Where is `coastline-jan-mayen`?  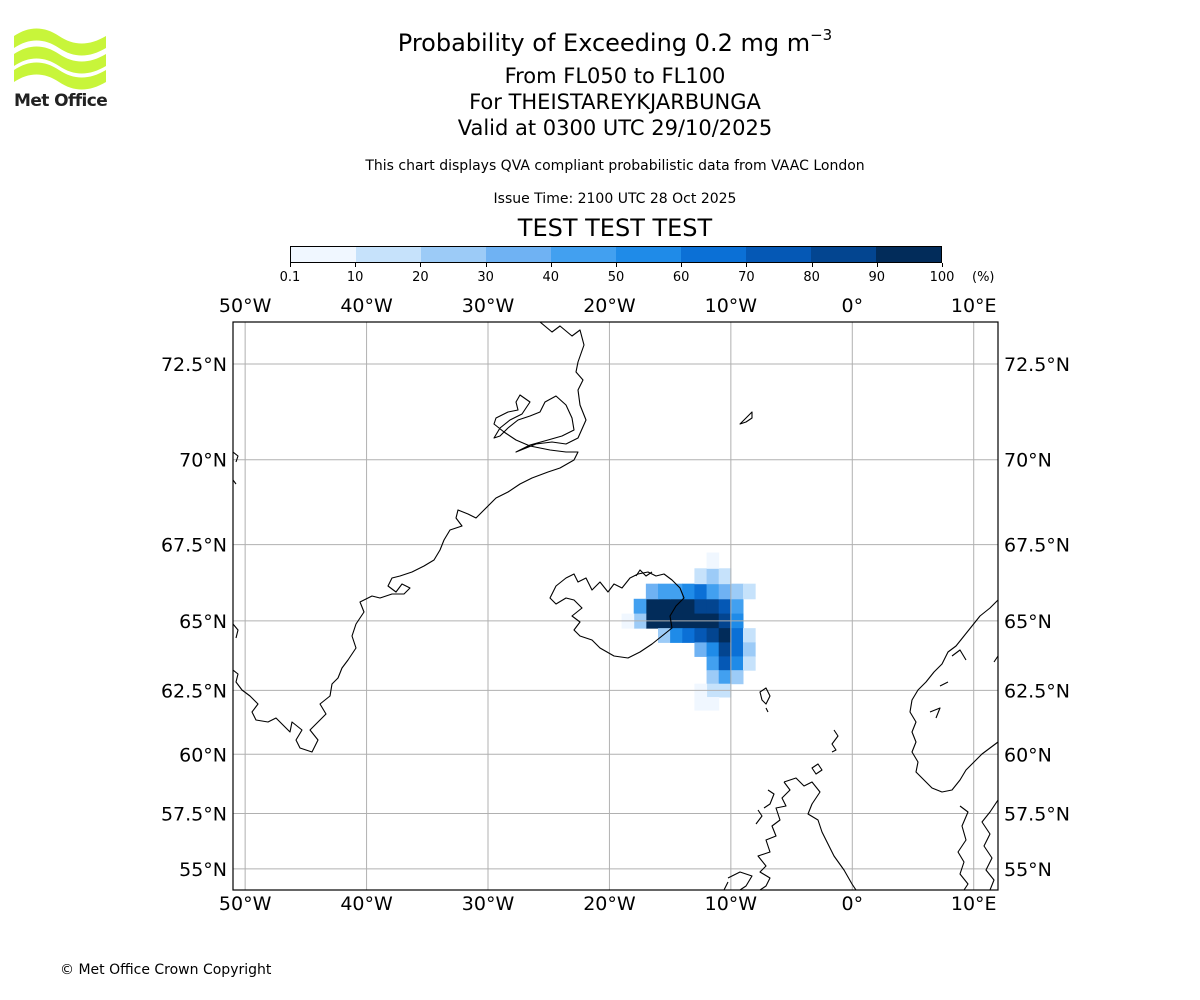
coastline-jan-mayen is located at coordinates (746, 418).